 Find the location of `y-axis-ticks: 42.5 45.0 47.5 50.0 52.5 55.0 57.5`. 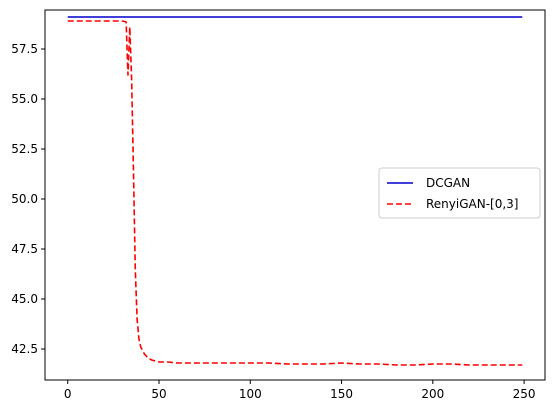

y-axis-ticks: 42.5 45.0 47.5 50.0 52.5 55.0 57.5 is located at coordinates (28, 199).